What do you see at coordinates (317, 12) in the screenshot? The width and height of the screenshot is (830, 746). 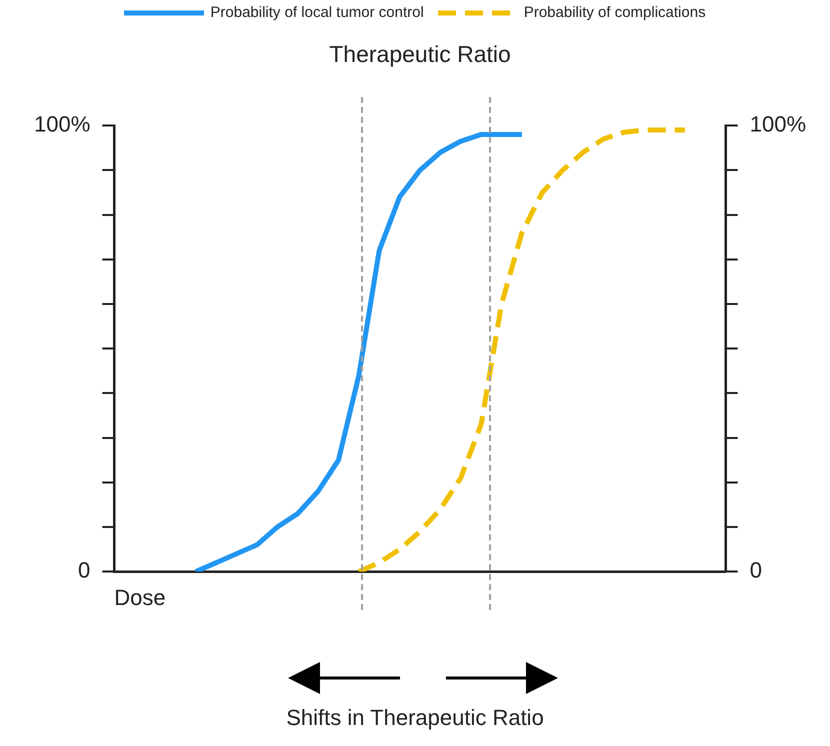 I see `legend-label: Probability of local tumor control` at bounding box center [317, 12].